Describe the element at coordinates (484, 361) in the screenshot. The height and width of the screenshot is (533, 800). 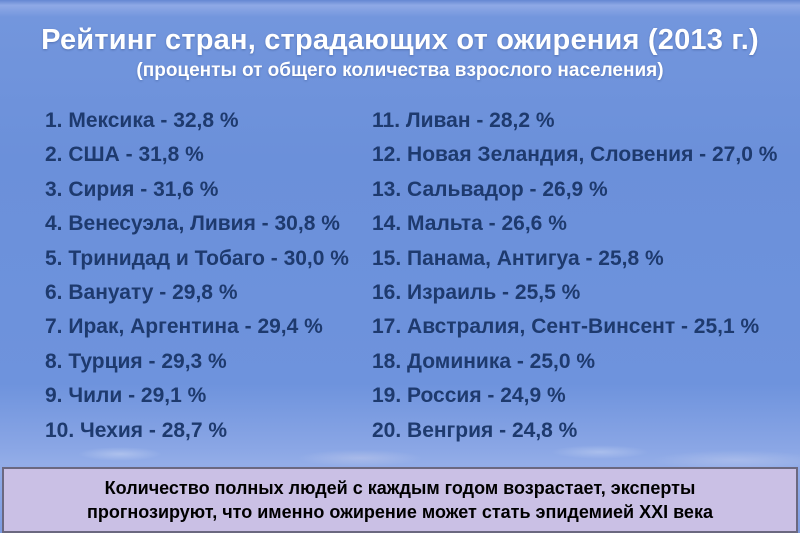
I see `ranking-item: 18. Доминика - 25,0 %` at that location.